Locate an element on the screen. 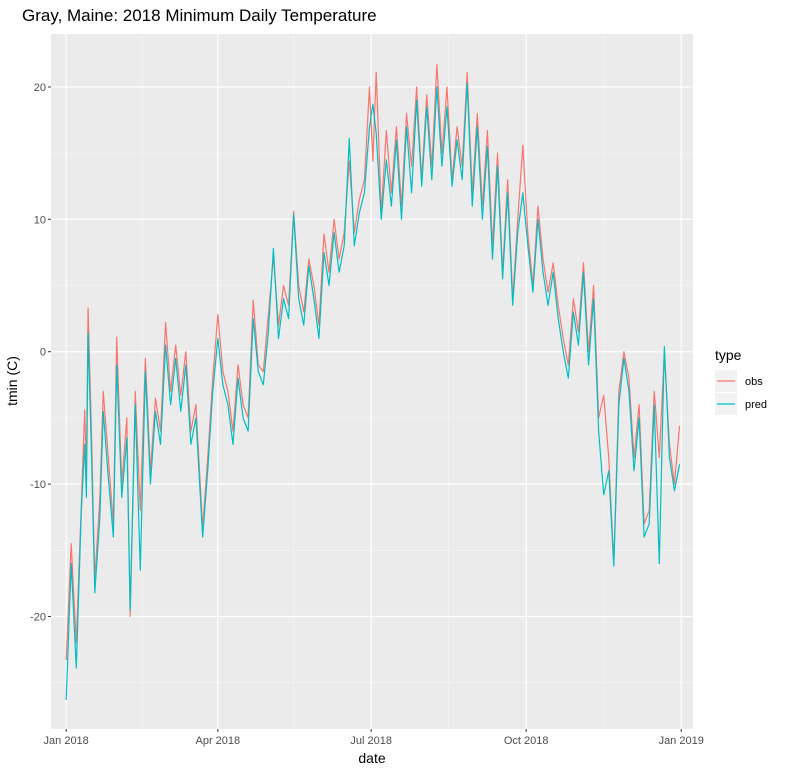 The height and width of the screenshot is (774, 785). y-axis: -20 -10 0 10 20 is located at coordinates (40, 352).